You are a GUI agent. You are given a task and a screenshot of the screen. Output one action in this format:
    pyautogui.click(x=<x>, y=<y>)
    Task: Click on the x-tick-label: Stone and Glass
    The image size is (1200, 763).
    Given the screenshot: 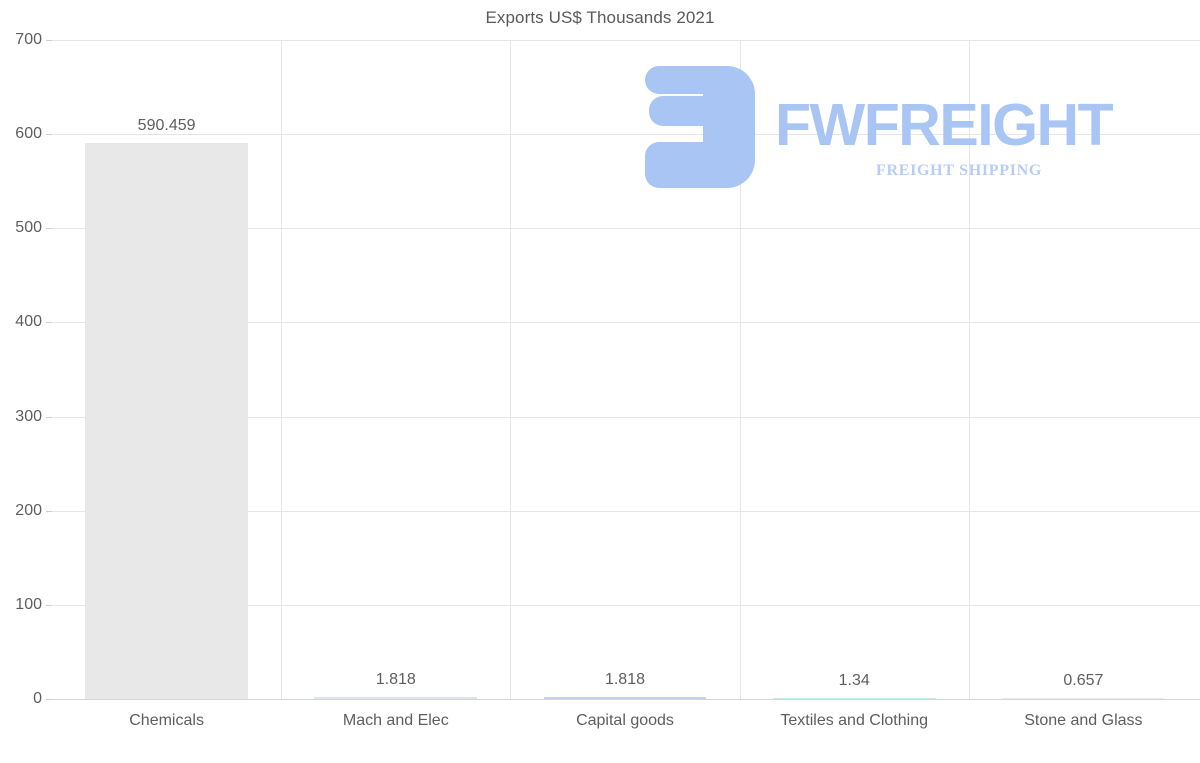 What is the action you would take?
    pyautogui.click(x=1083, y=720)
    